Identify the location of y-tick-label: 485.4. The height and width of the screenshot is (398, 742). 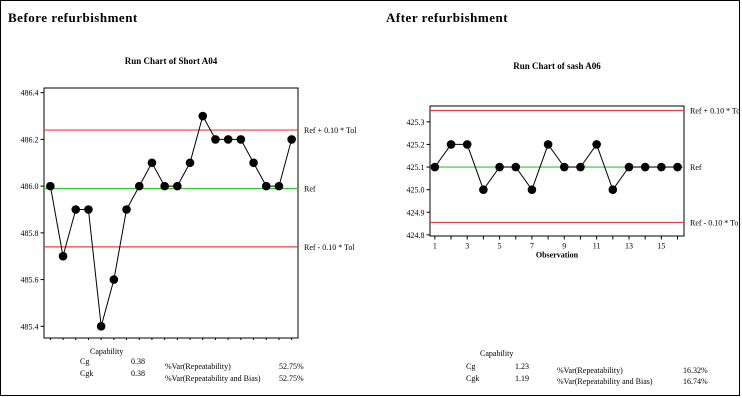
(30, 326).